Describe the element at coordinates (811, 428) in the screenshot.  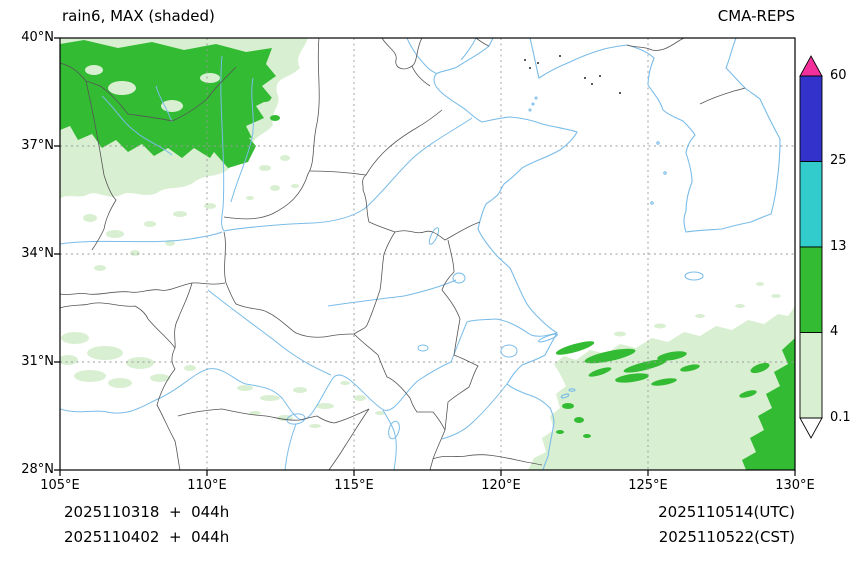
I see `colorbar-under-arrow` at that location.